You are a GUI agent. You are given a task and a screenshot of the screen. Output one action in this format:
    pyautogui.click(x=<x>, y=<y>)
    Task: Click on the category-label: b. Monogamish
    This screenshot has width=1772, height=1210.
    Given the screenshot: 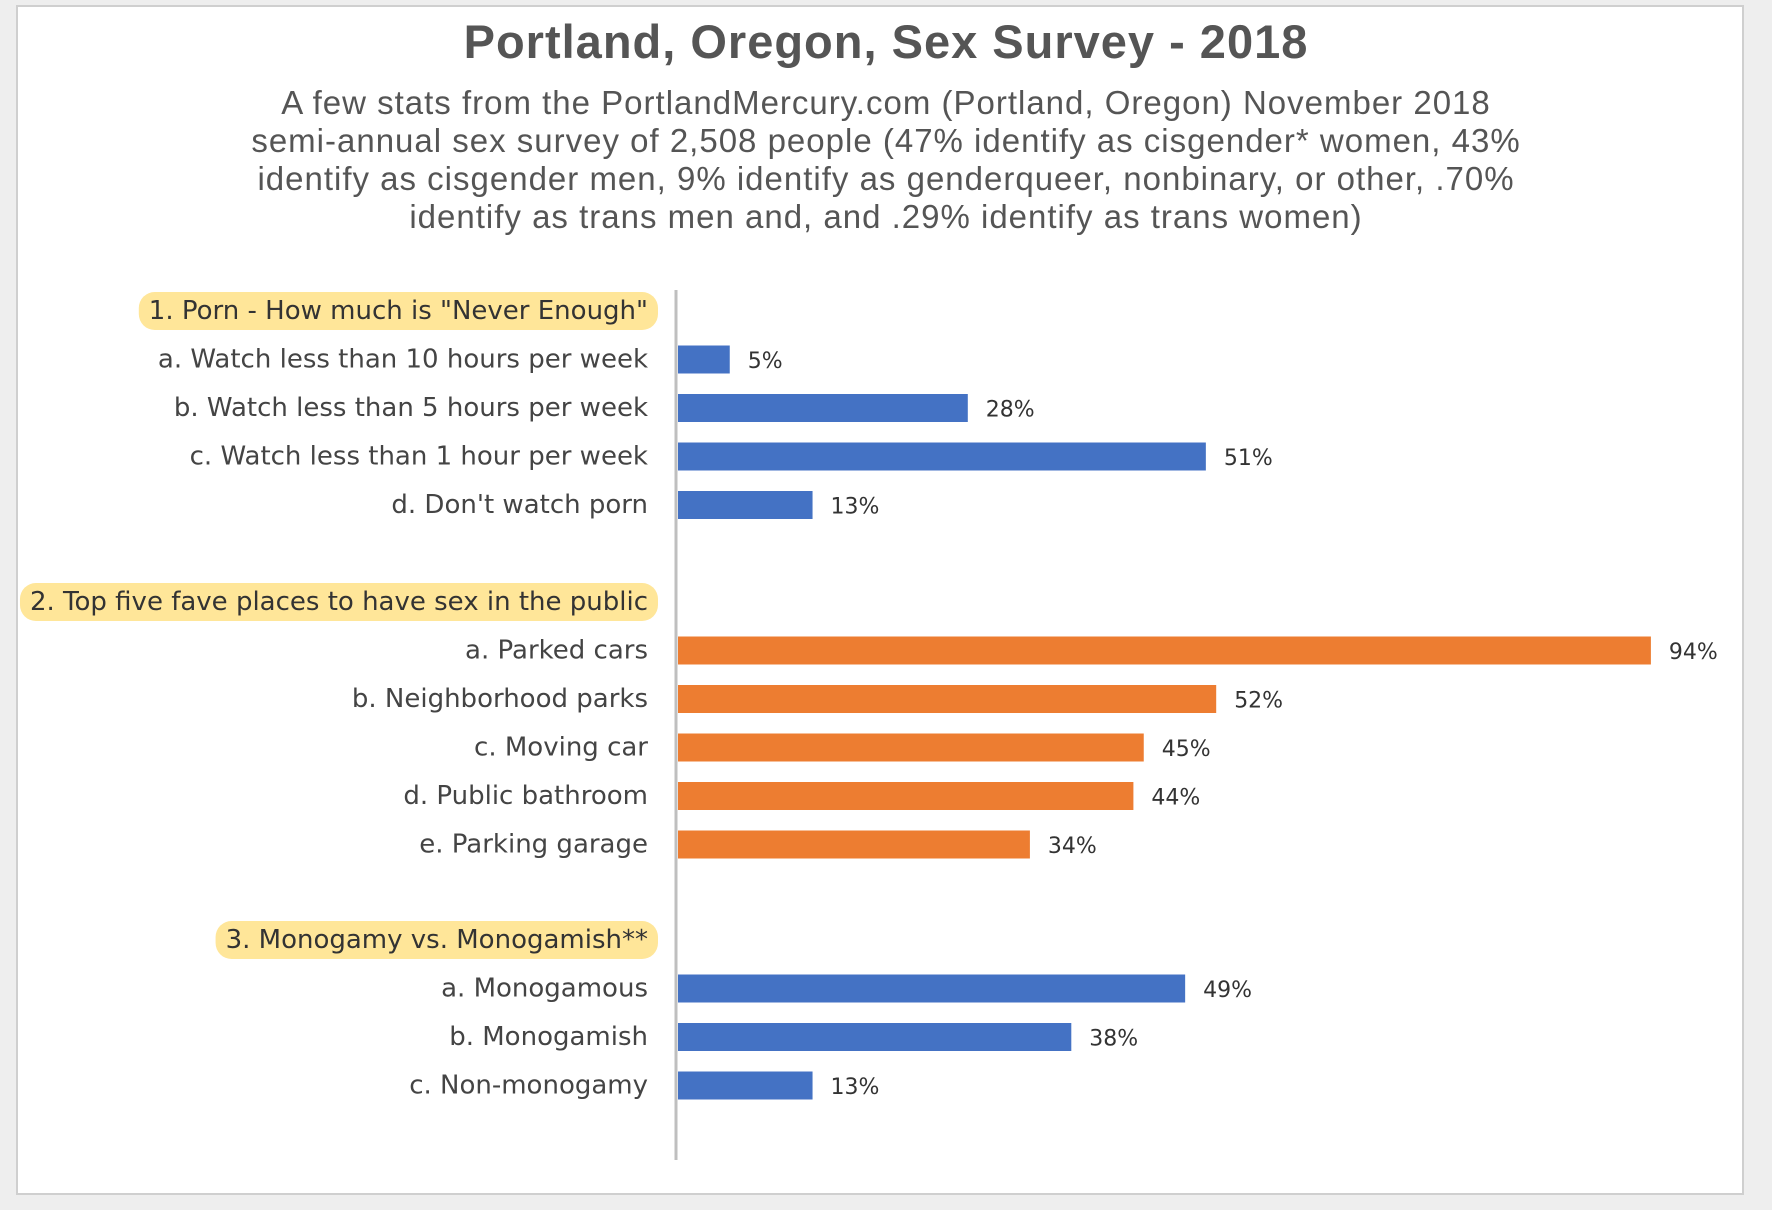 What is the action you would take?
    pyautogui.click(x=548, y=1037)
    